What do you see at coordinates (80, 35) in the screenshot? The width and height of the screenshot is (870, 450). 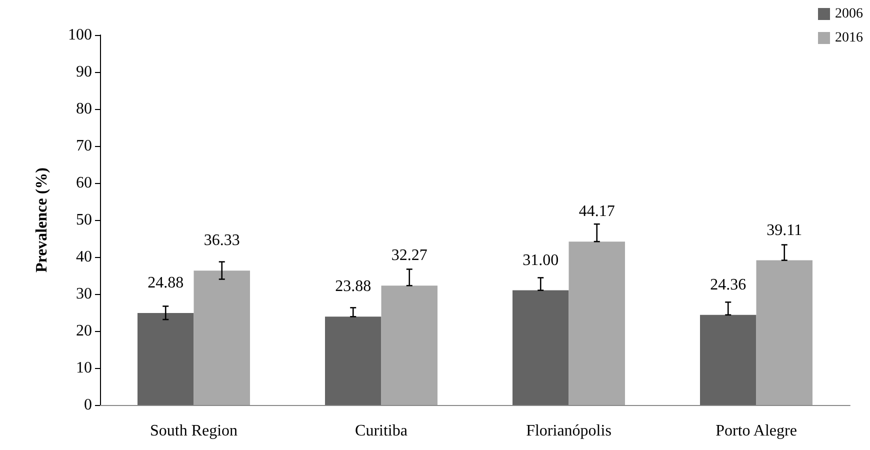 I see `y-tick-label: 100` at bounding box center [80, 35].